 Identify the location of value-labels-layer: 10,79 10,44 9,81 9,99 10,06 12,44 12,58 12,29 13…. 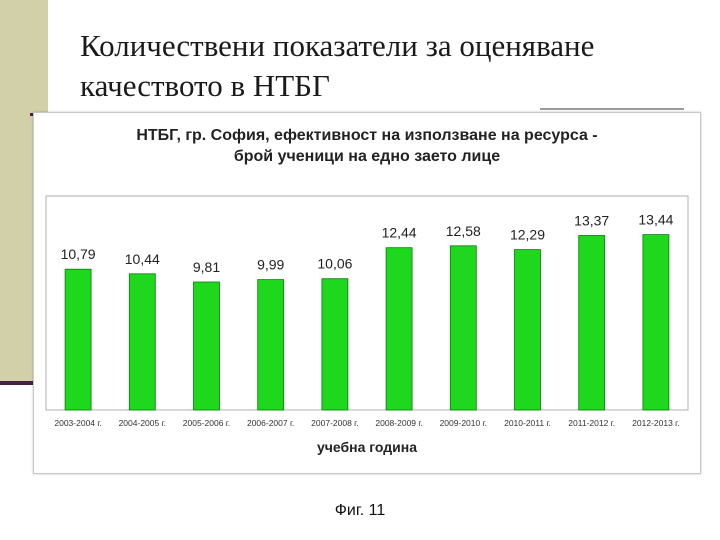
(367, 243).